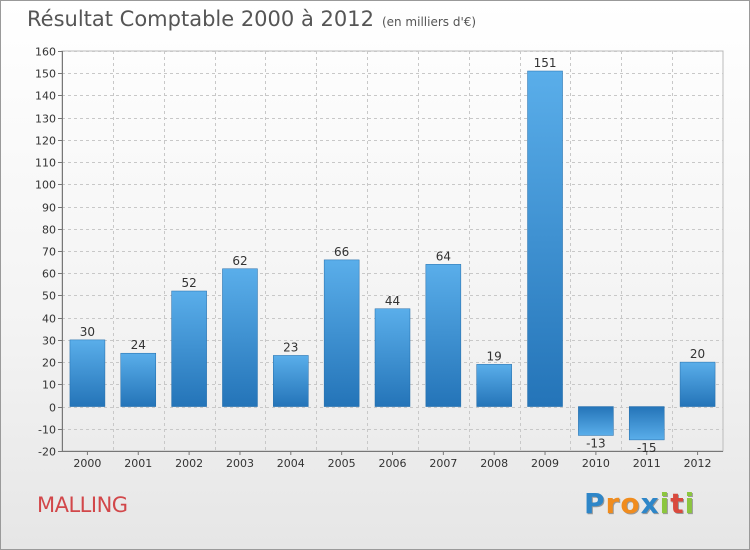 Image resolution: width=750 pixels, height=550 pixels. What do you see at coordinates (647, 463) in the screenshot?
I see `x-tick-label: 2011` at bounding box center [647, 463].